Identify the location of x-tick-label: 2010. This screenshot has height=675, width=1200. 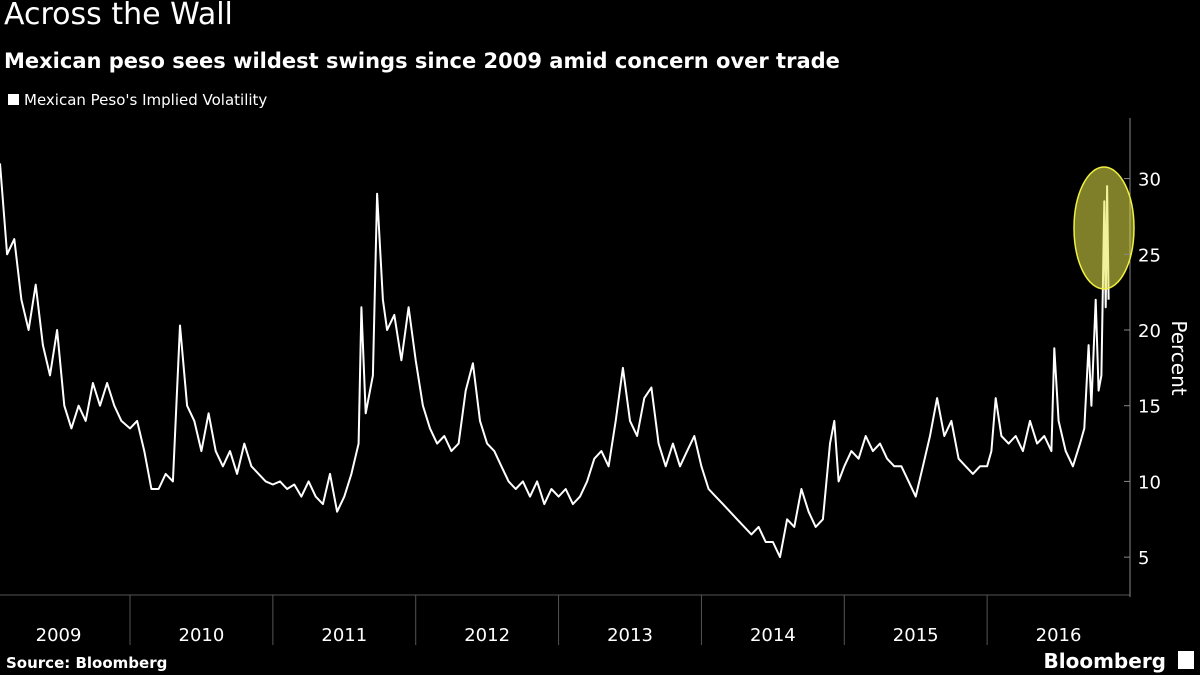
(202, 635).